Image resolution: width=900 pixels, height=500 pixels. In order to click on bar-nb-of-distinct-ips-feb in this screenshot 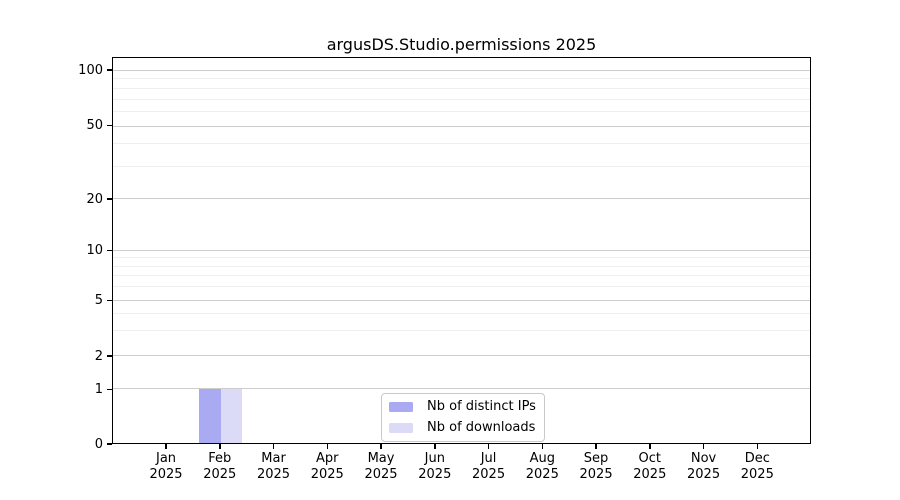, I will do `click(210, 416)`.